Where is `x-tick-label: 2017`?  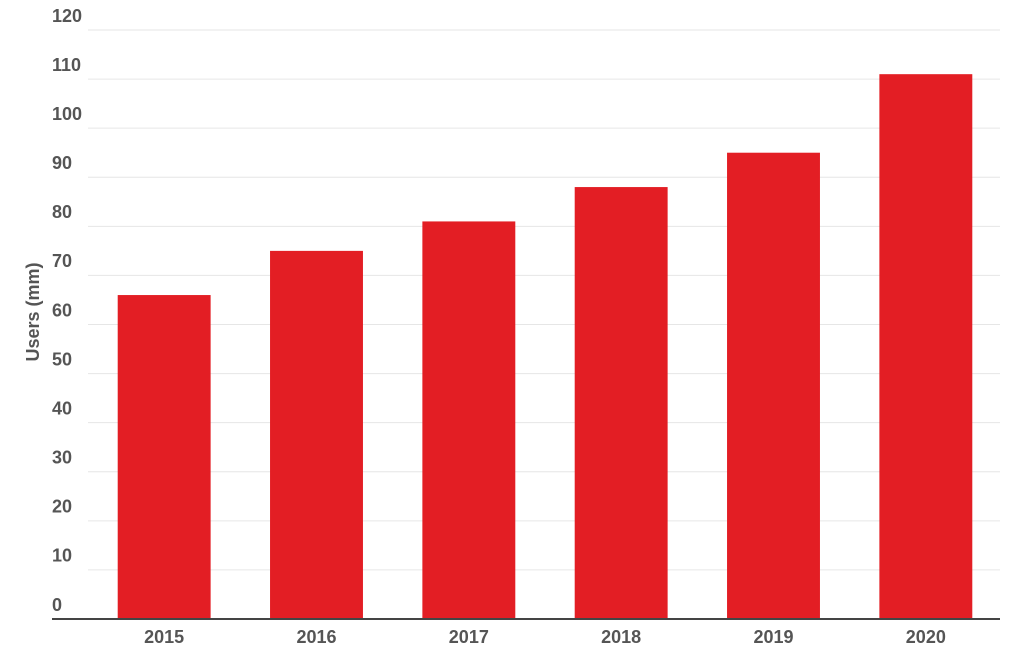 x-tick-label: 2017 is located at coordinates (469, 637).